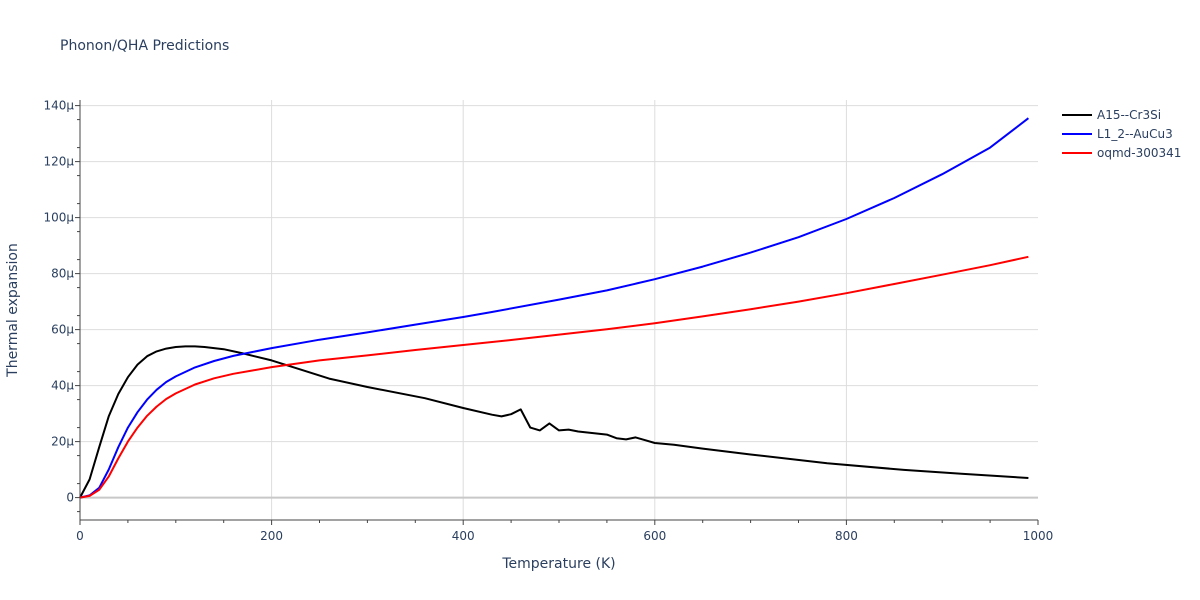 This screenshot has height=600, width=1200. Describe the element at coordinates (58, 162) in the screenshot. I see `y-tick-label: 120µ` at that location.